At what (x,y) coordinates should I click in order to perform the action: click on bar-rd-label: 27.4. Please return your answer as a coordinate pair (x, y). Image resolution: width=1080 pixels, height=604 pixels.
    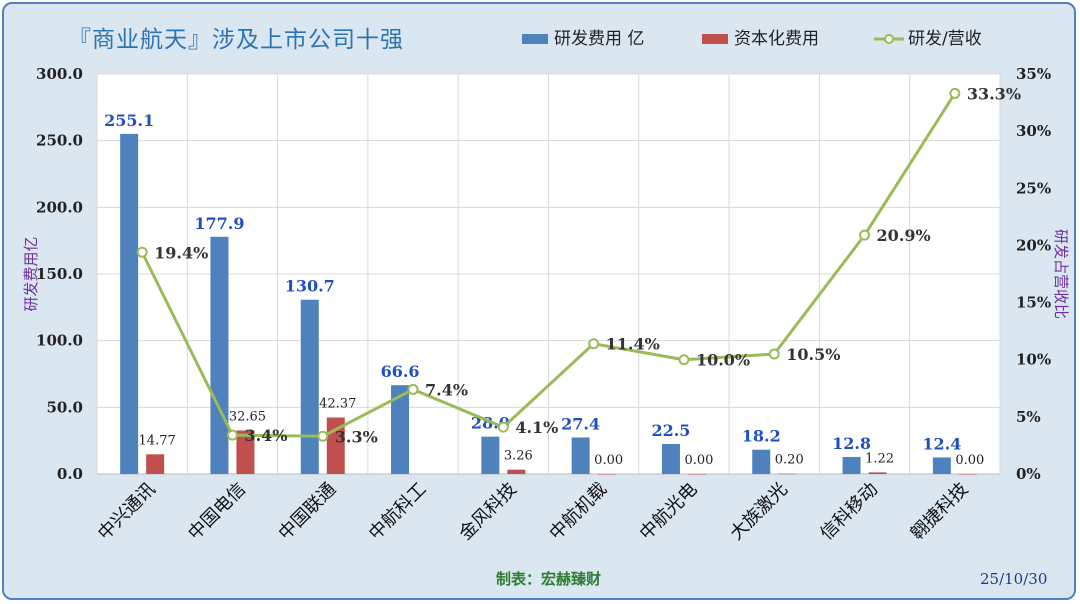
    Looking at the image, I should click on (580, 423).